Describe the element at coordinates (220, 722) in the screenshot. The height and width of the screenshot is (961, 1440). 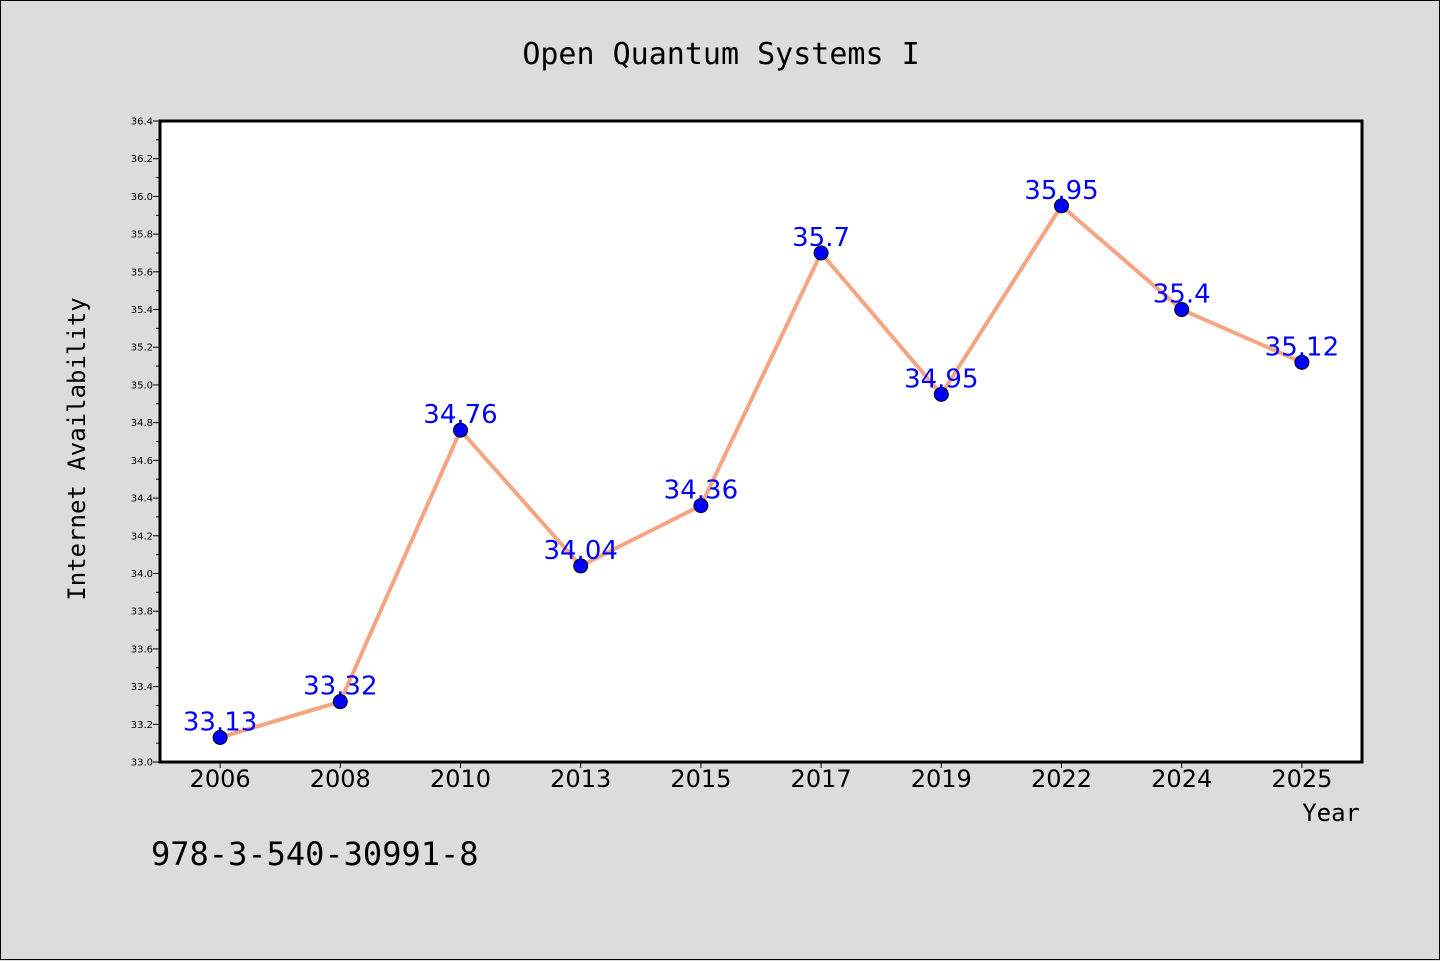
I see `data-label: 33.13` at that location.